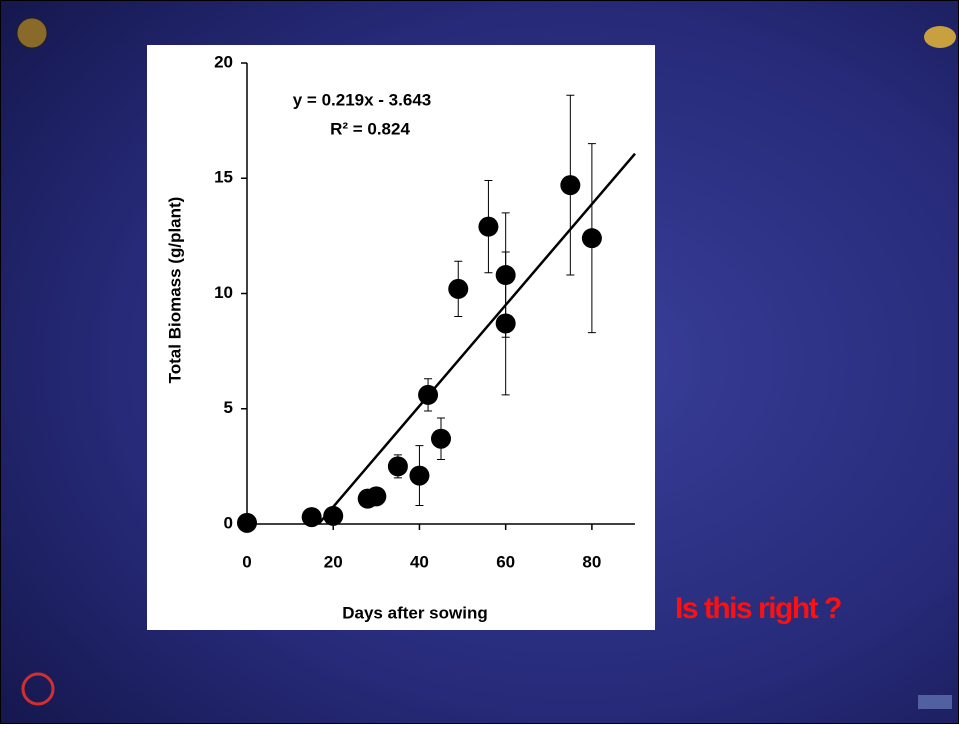 This screenshot has width=959, height=729. I want to click on x-tick-label: 20, so click(333, 561).